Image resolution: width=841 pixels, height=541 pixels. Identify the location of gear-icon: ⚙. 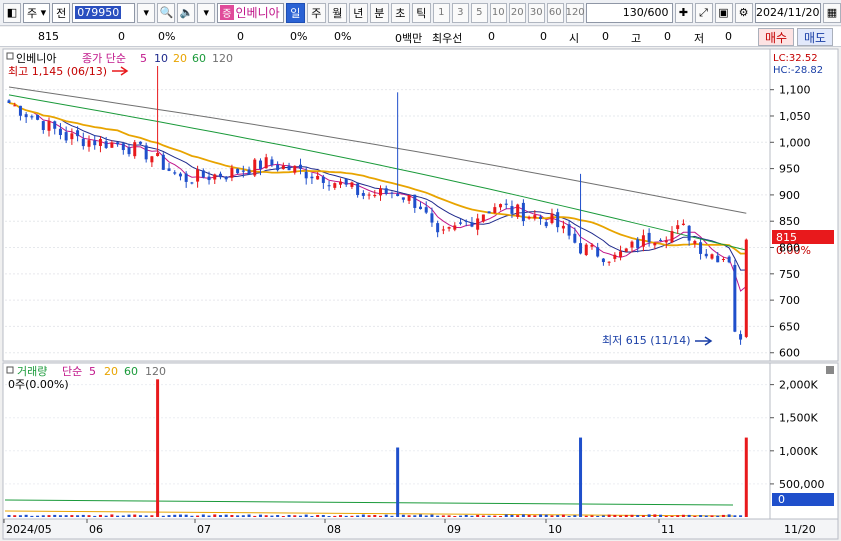
(743, 12).